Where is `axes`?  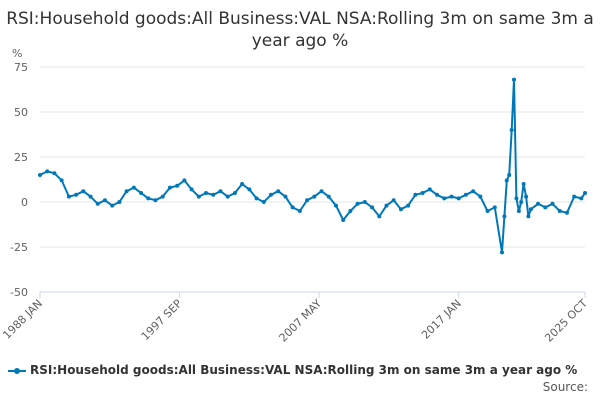
axes is located at coordinates (312, 294).